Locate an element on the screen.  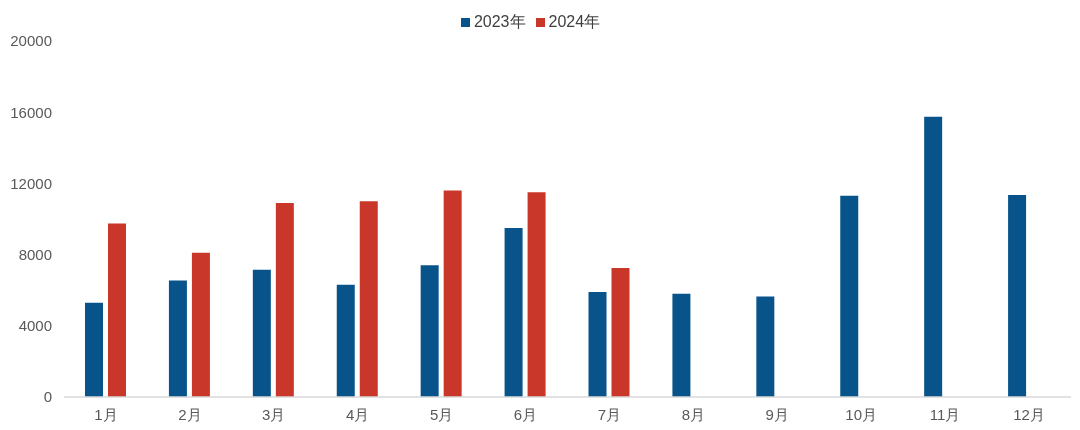
x-tick-label: 10月 is located at coordinates (861, 414).